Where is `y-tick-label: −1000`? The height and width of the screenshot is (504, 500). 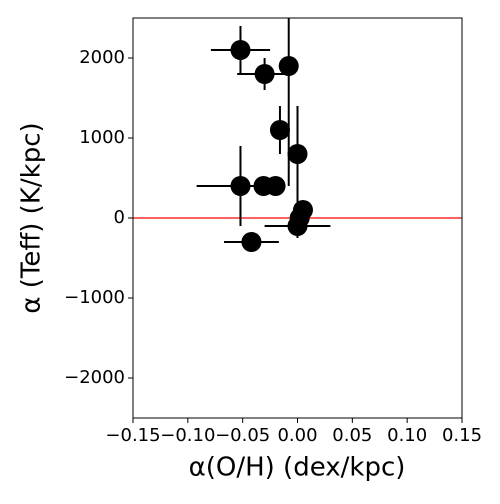
y-tick-label: −1000 is located at coordinates (94, 297).